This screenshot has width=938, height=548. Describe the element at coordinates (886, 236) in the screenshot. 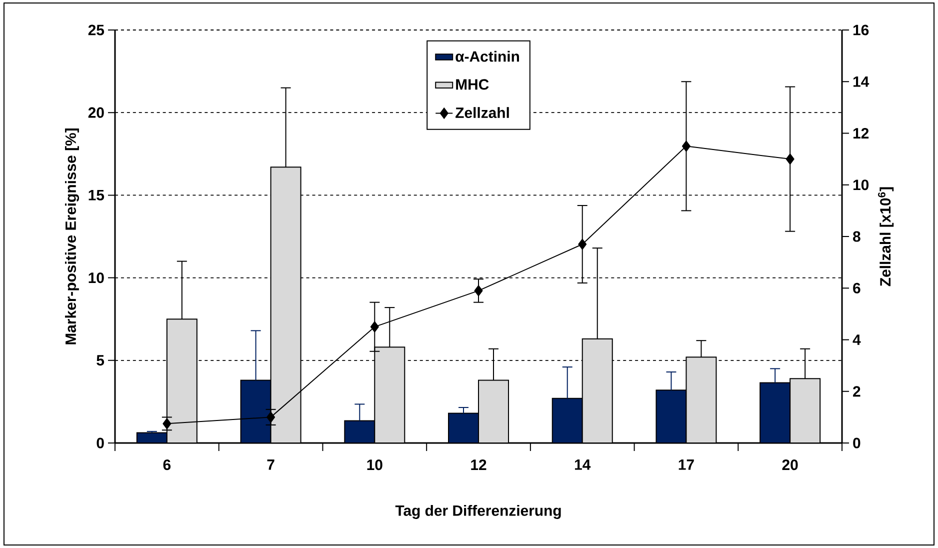

I see `y2-axis-title: Zellzahl [x10$^{6}$]` at that location.